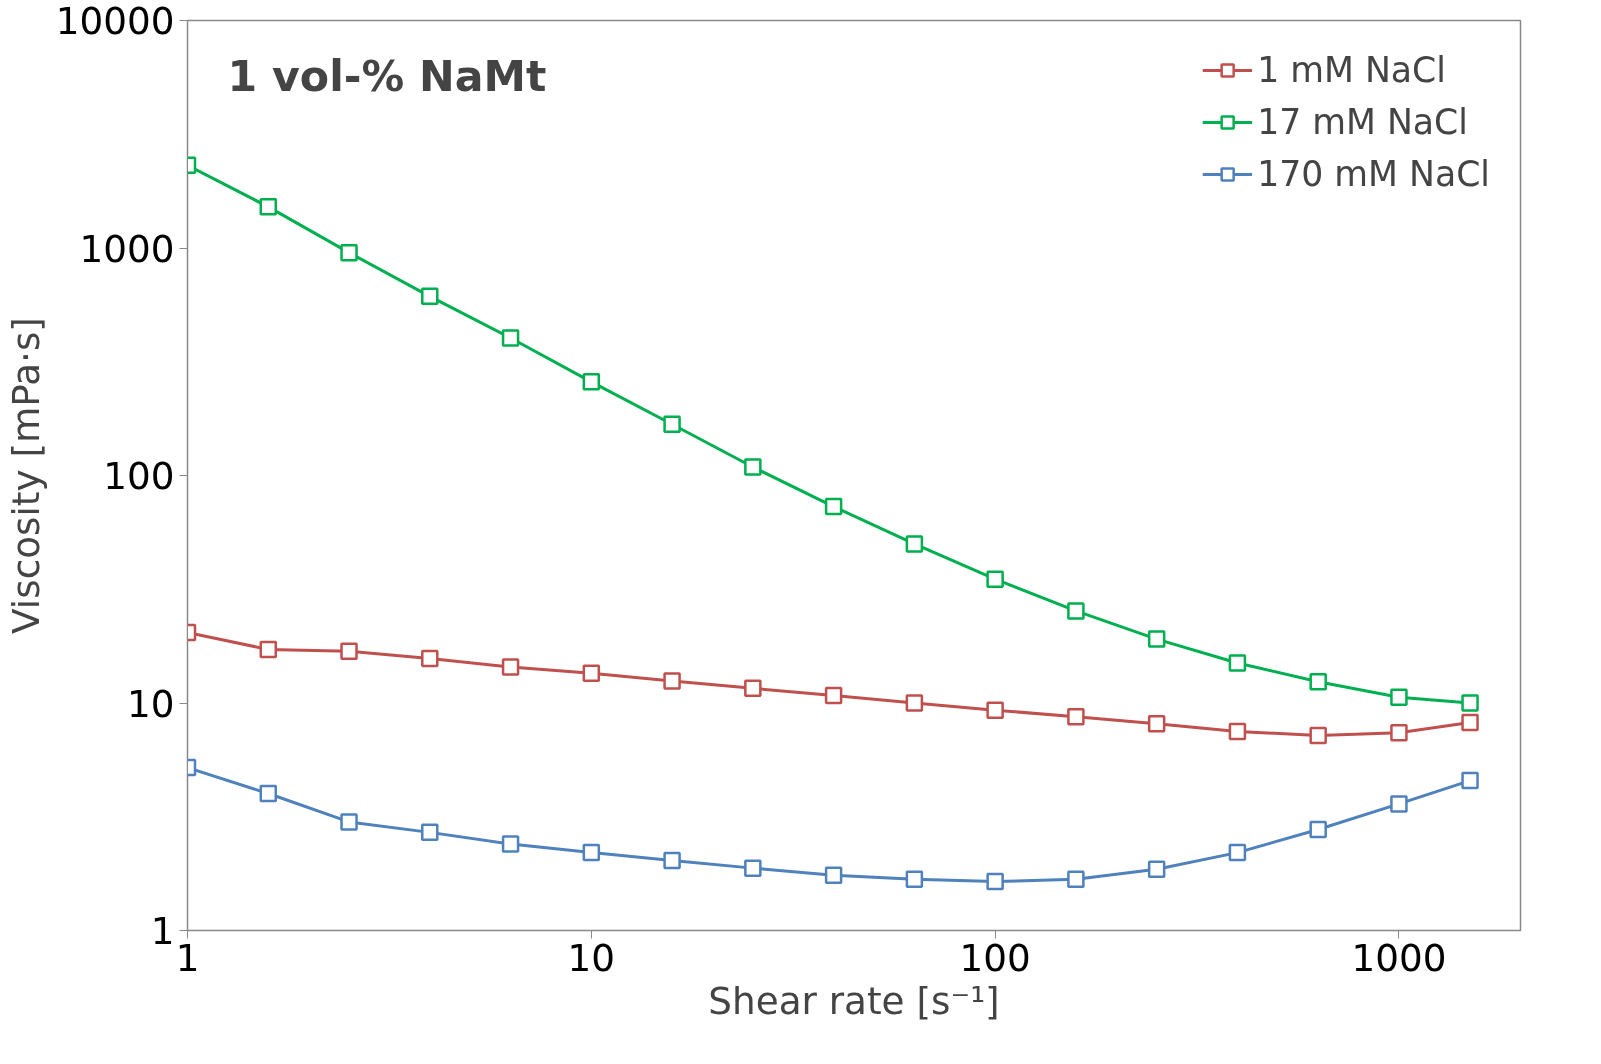  Describe the element at coordinates (115, 21) in the screenshot. I see `y-tick-label: 10000` at that location.